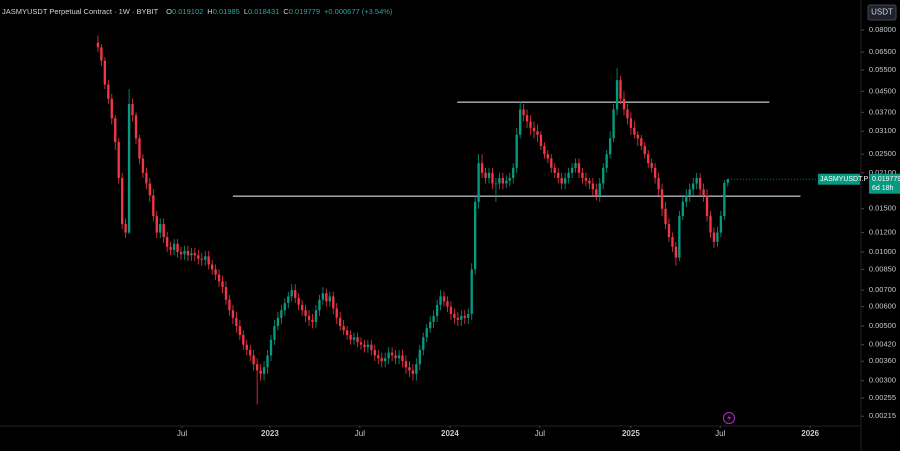 This screenshot has width=900, height=451. What do you see at coordinates (882, 29) in the screenshot?
I see `y-tick-label: 0.08000` at bounding box center [882, 29].